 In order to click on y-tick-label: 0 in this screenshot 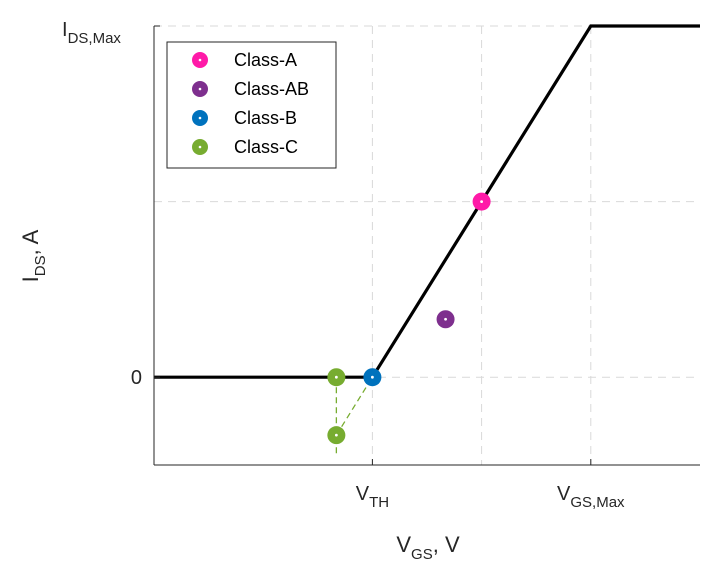, I will do `click(136, 378)`.